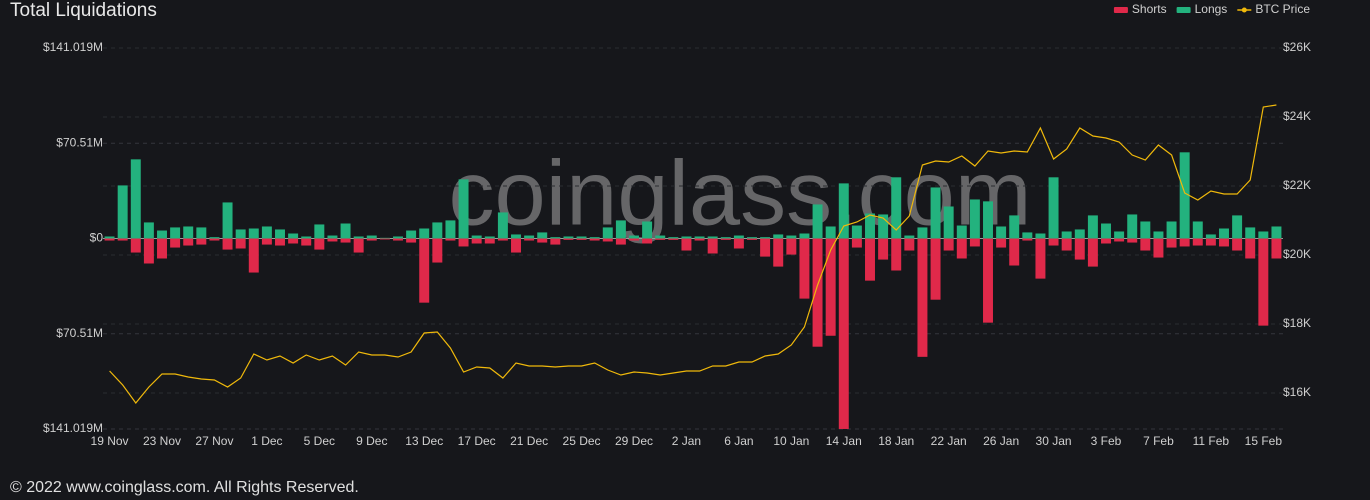 This screenshot has width=1370, height=500. What do you see at coordinates (634, 441) in the screenshot?
I see `x-tick-label: 29 Dec` at bounding box center [634, 441].